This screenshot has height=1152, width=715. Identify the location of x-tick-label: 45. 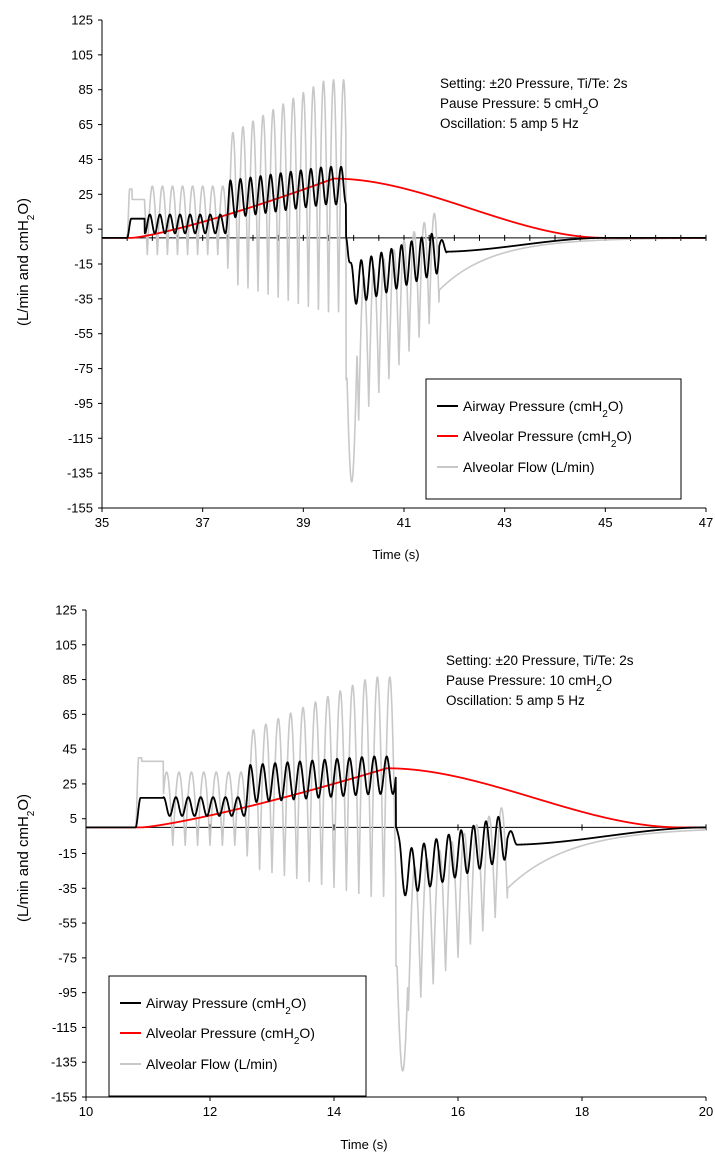
(605, 522).